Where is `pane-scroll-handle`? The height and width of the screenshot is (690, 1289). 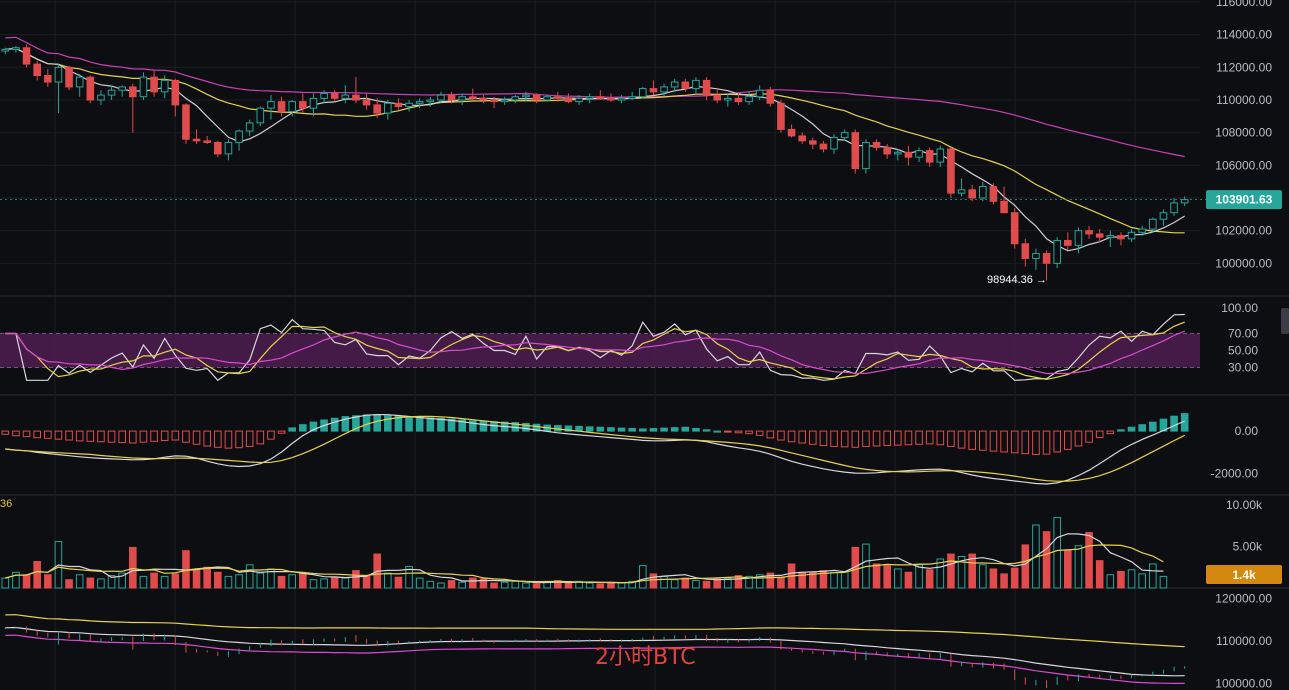
pane-scroll-handle is located at coordinates (1285, 321).